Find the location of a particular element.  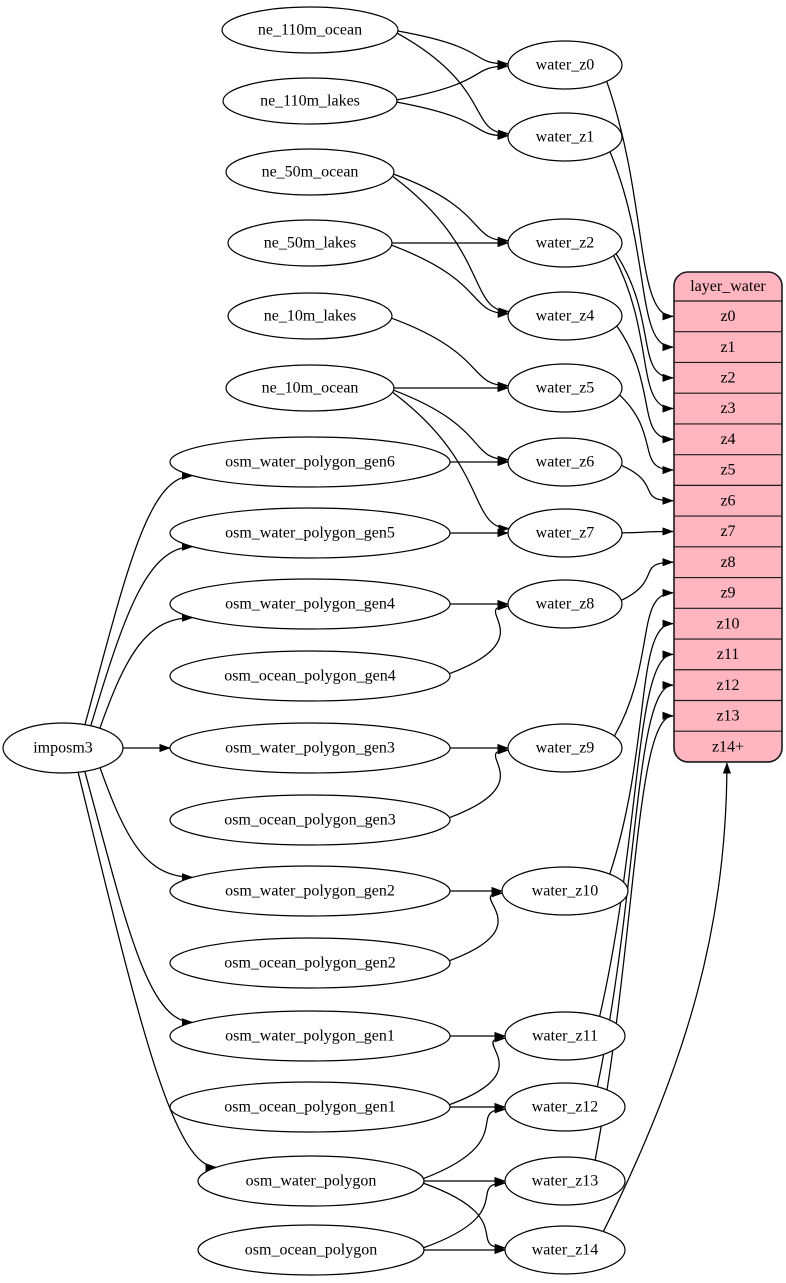

record-row-z3: z3 is located at coordinates (727, 408).